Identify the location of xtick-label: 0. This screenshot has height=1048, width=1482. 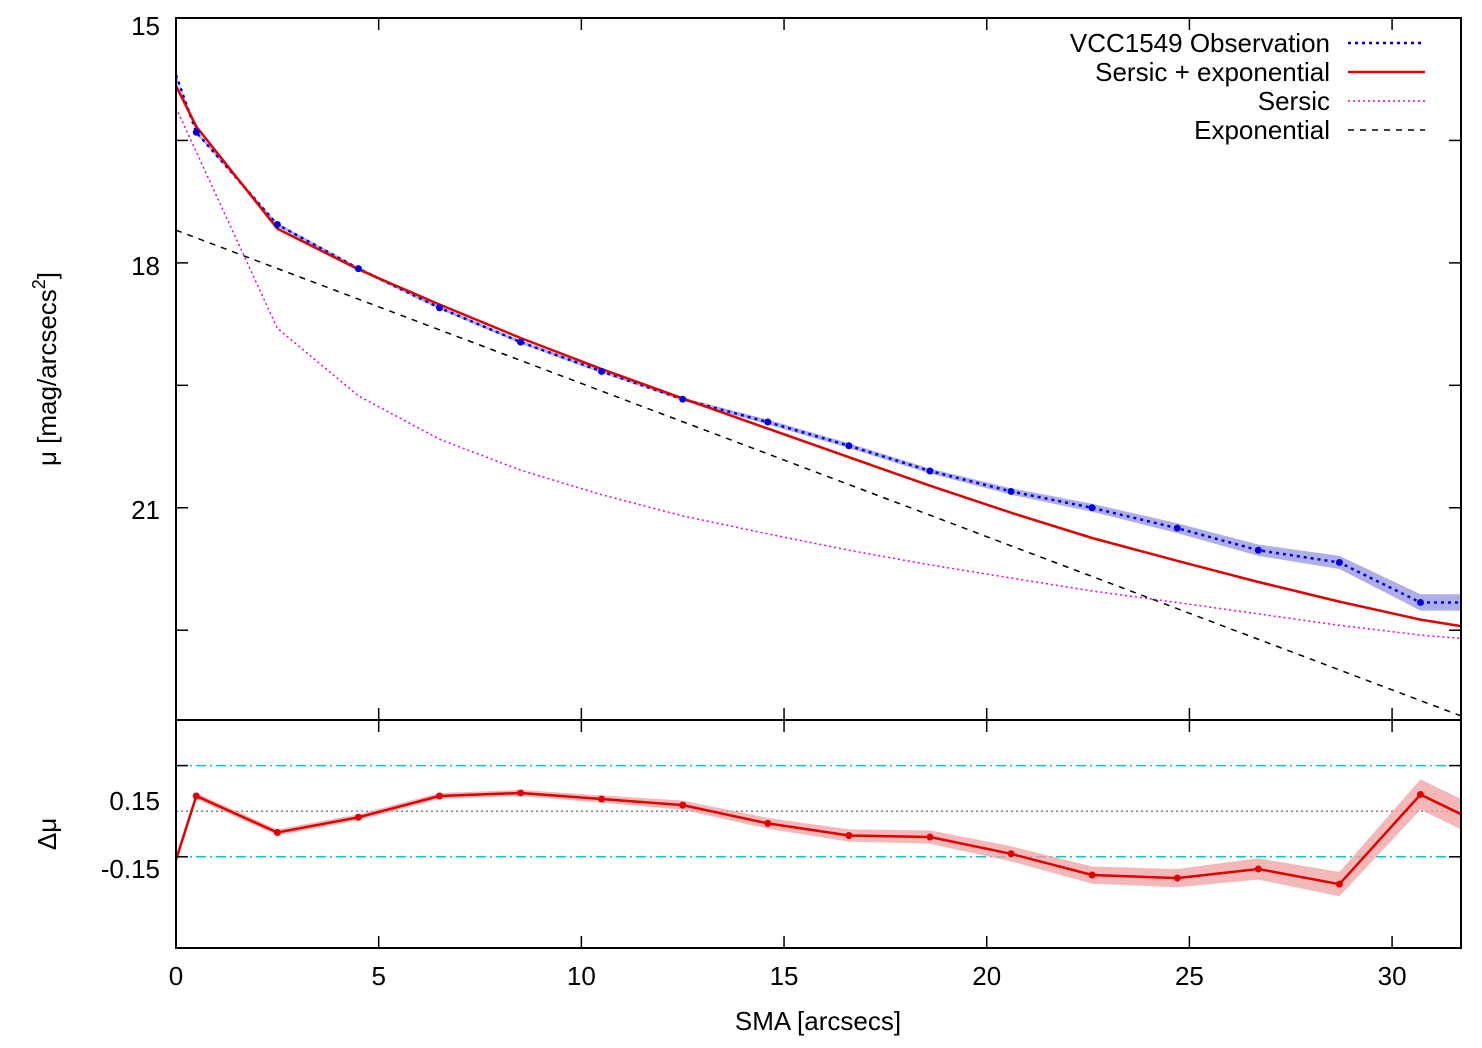
(176, 976).